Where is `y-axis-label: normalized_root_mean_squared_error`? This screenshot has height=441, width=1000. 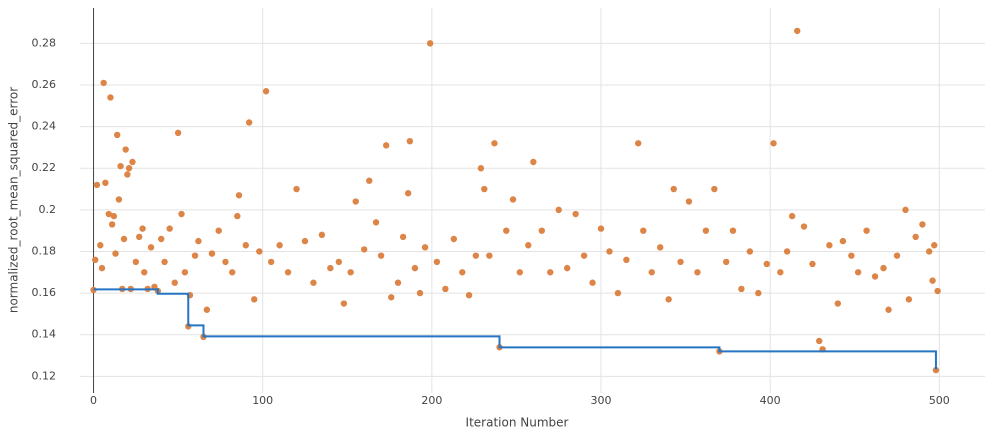 y-axis-label: normalized_root_mean_squared_error is located at coordinates (14, 200).